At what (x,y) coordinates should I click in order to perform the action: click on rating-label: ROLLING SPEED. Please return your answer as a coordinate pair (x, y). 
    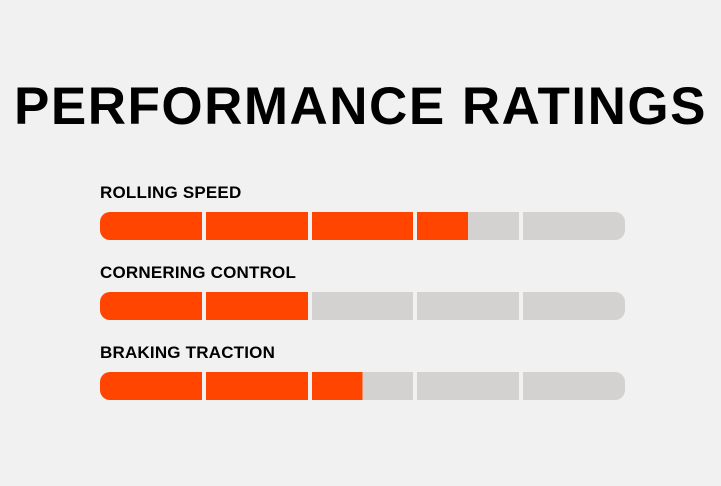
    Looking at the image, I should click on (171, 192).